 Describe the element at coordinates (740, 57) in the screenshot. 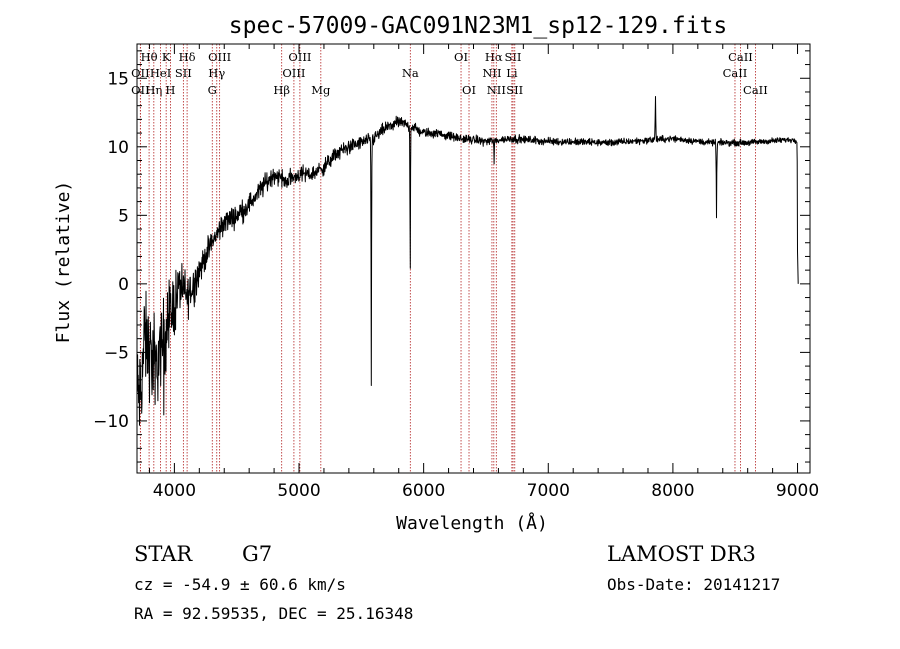

I see `marker-label-25: CaII` at that location.